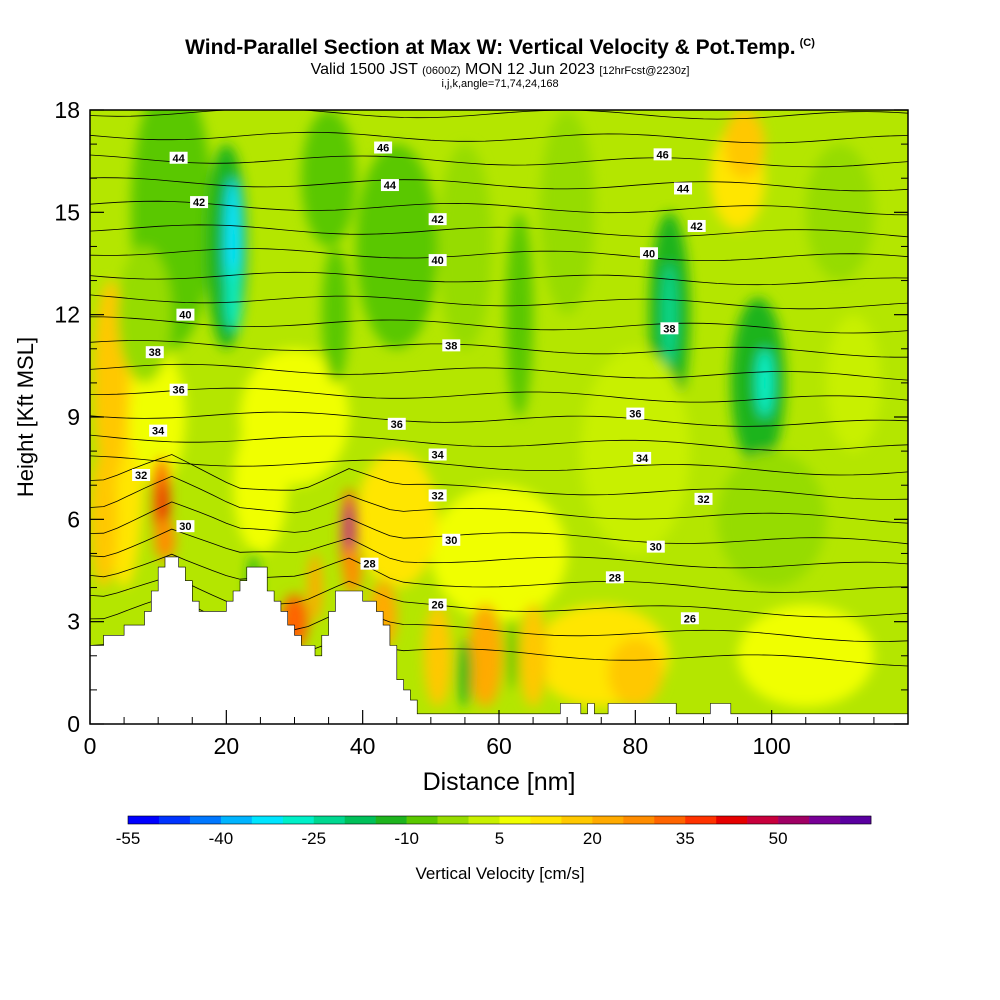  I want to click on chart-params: i,j,k,angle=71,74,24,168, so click(500, 84).